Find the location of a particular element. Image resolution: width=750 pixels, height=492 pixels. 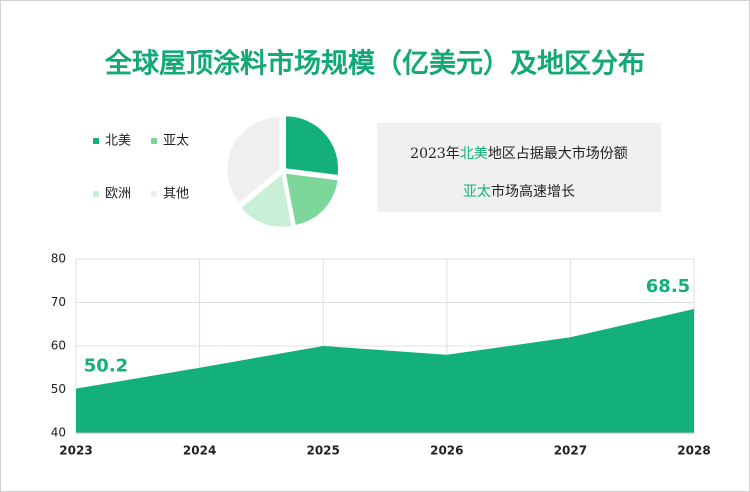

legend-label: 北美 is located at coordinates (118, 141).